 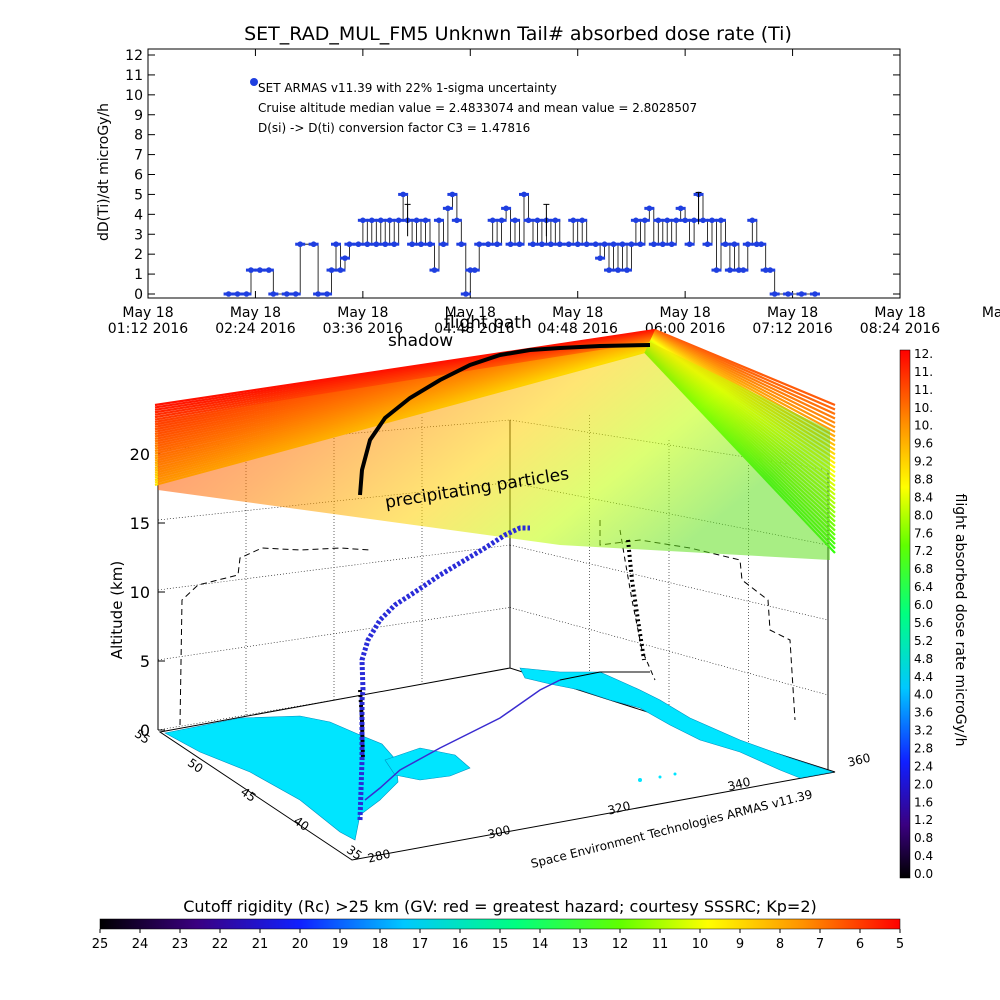 What do you see at coordinates (636, 600) in the screenshot?
I see `flight-path-descent` at bounding box center [636, 600].